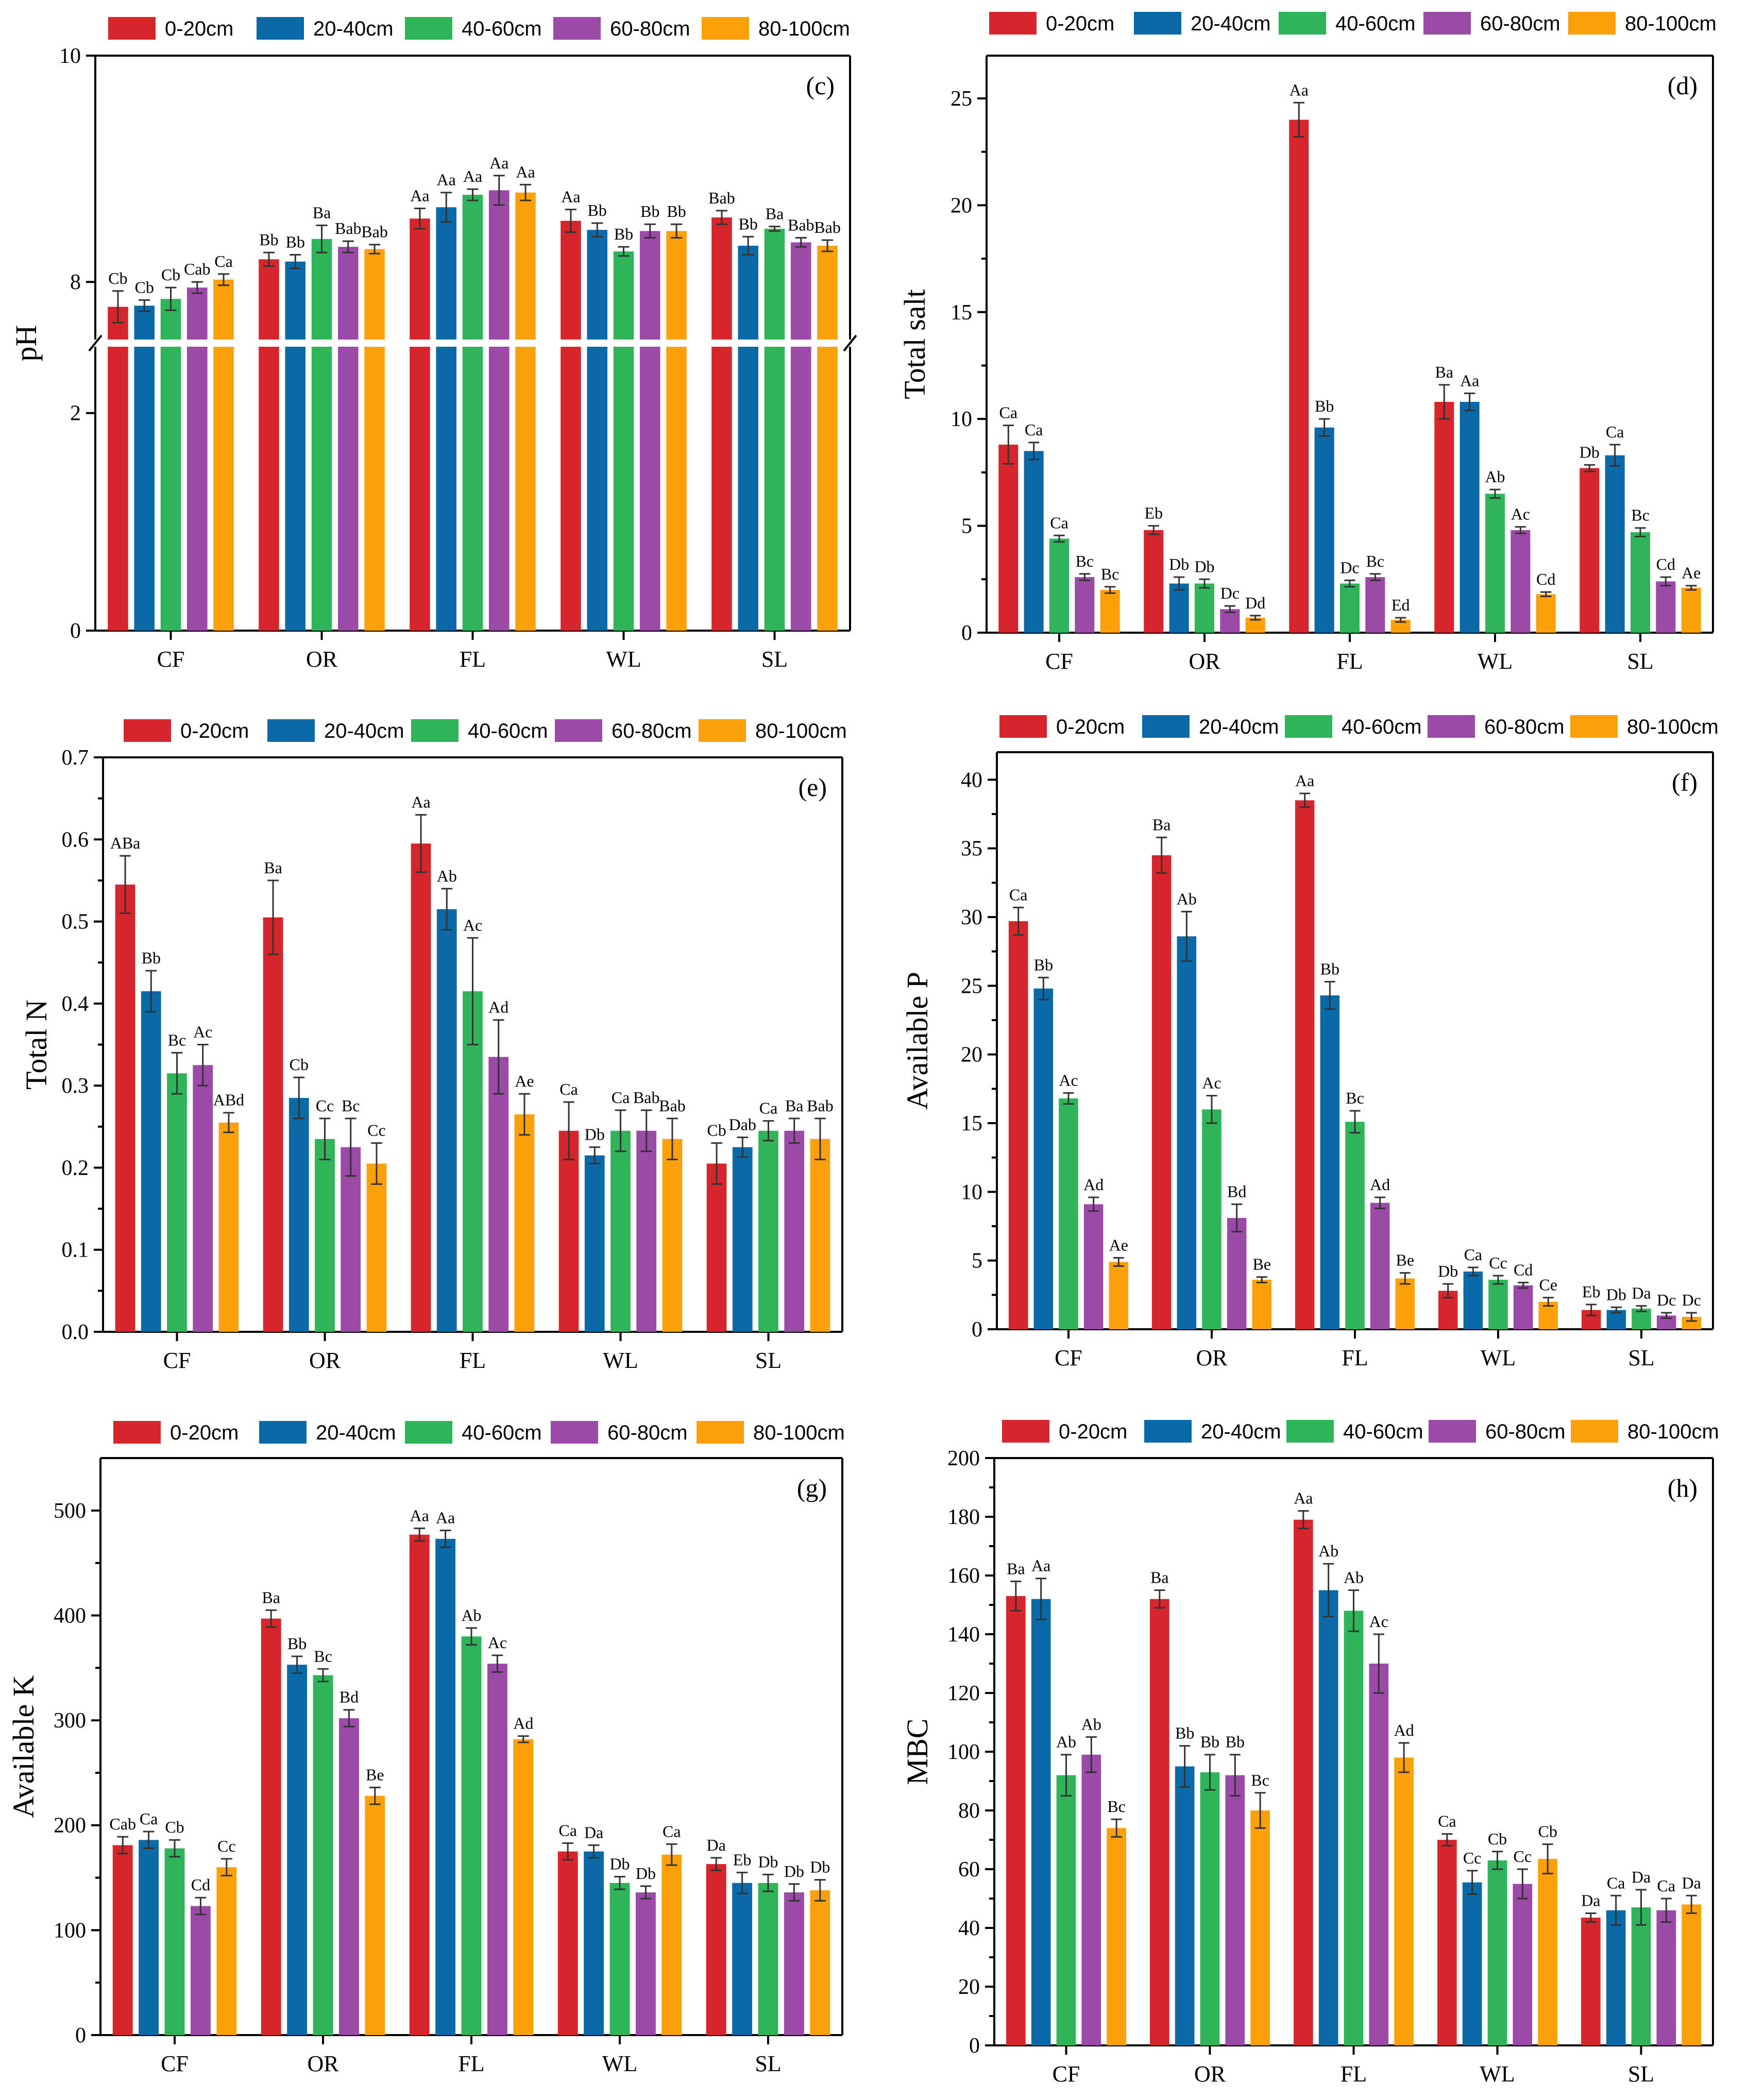  Describe the element at coordinates (964, 1635) in the screenshot. I see `y-tick-label: 140` at that location.